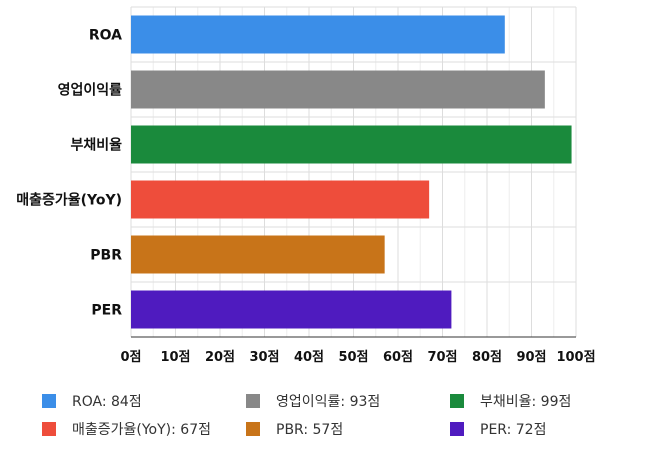 The width and height of the screenshot is (650, 450). What do you see at coordinates (175, 357) in the screenshot?
I see `x-tick-label: 10점` at bounding box center [175, 357].